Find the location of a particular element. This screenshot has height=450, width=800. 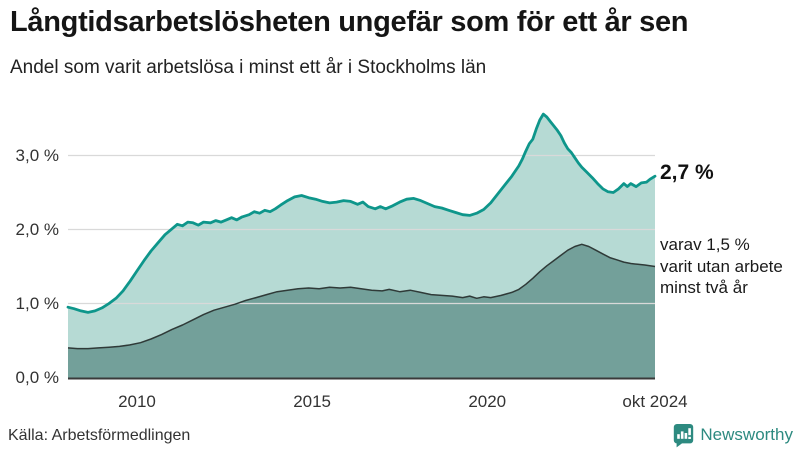

y-tick-label: 1,0 % is located at coordinates (37, 303).